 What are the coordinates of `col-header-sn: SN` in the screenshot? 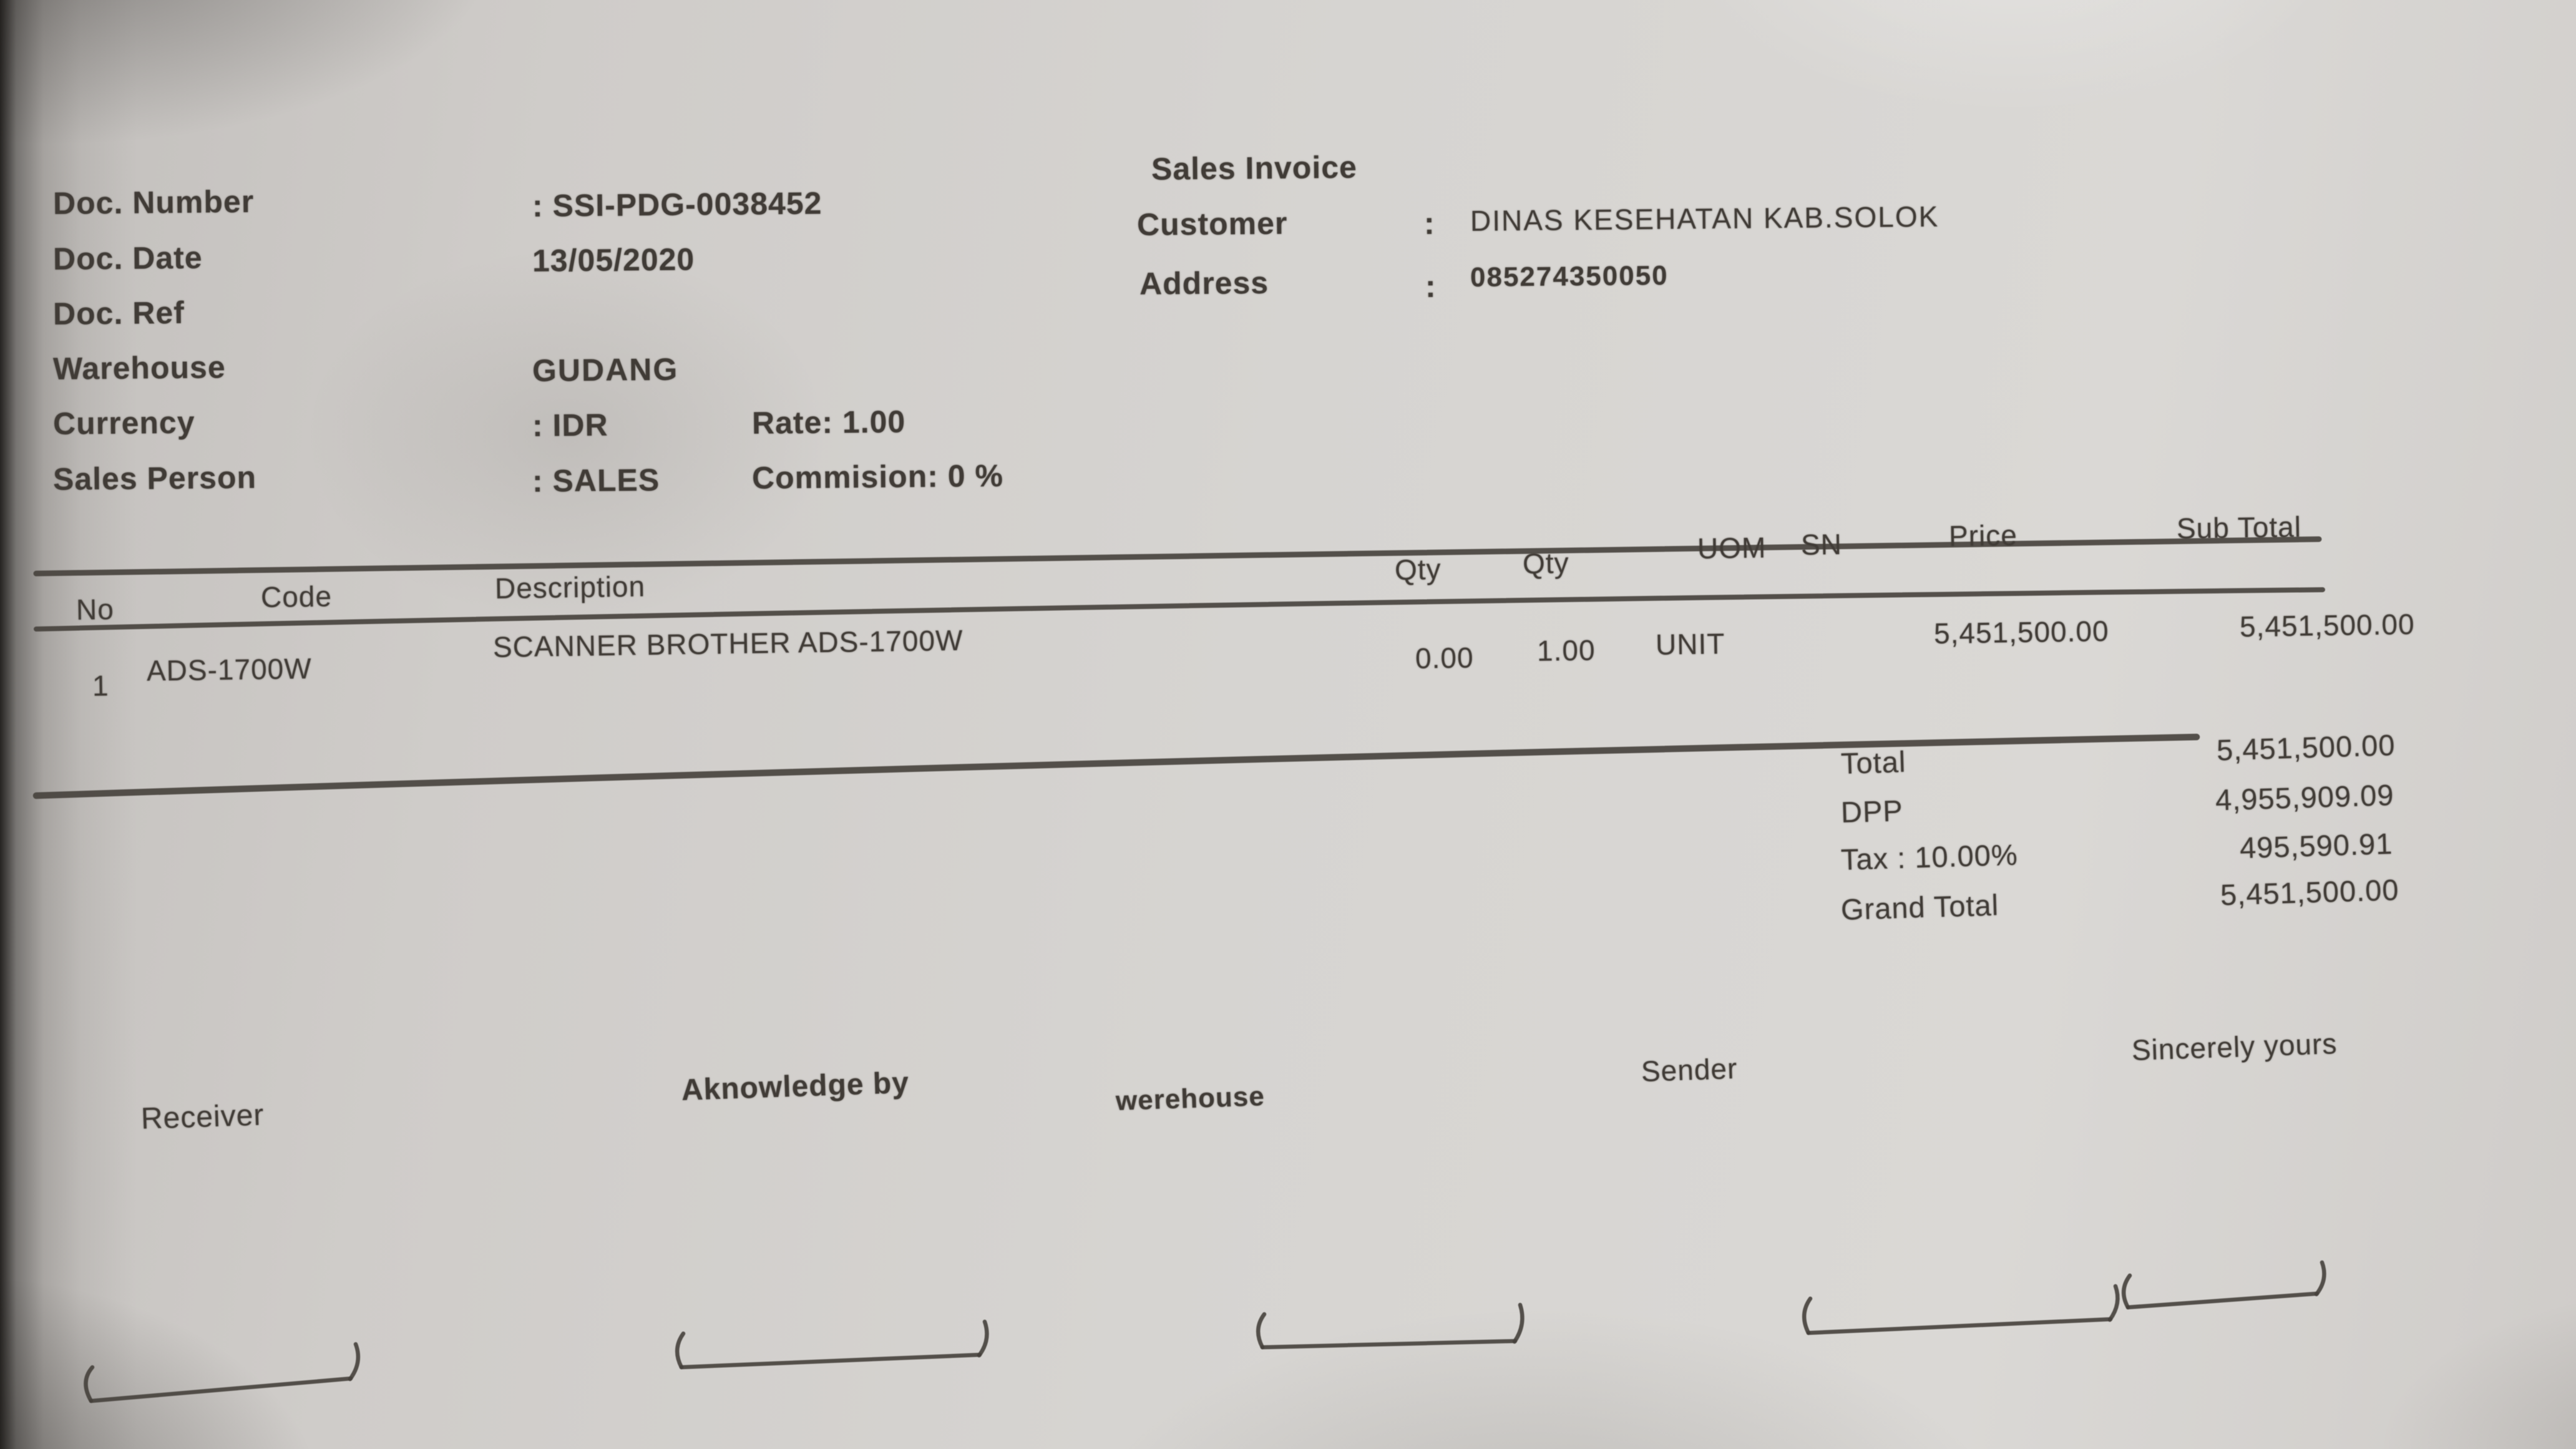 It's located at (1821, 544).